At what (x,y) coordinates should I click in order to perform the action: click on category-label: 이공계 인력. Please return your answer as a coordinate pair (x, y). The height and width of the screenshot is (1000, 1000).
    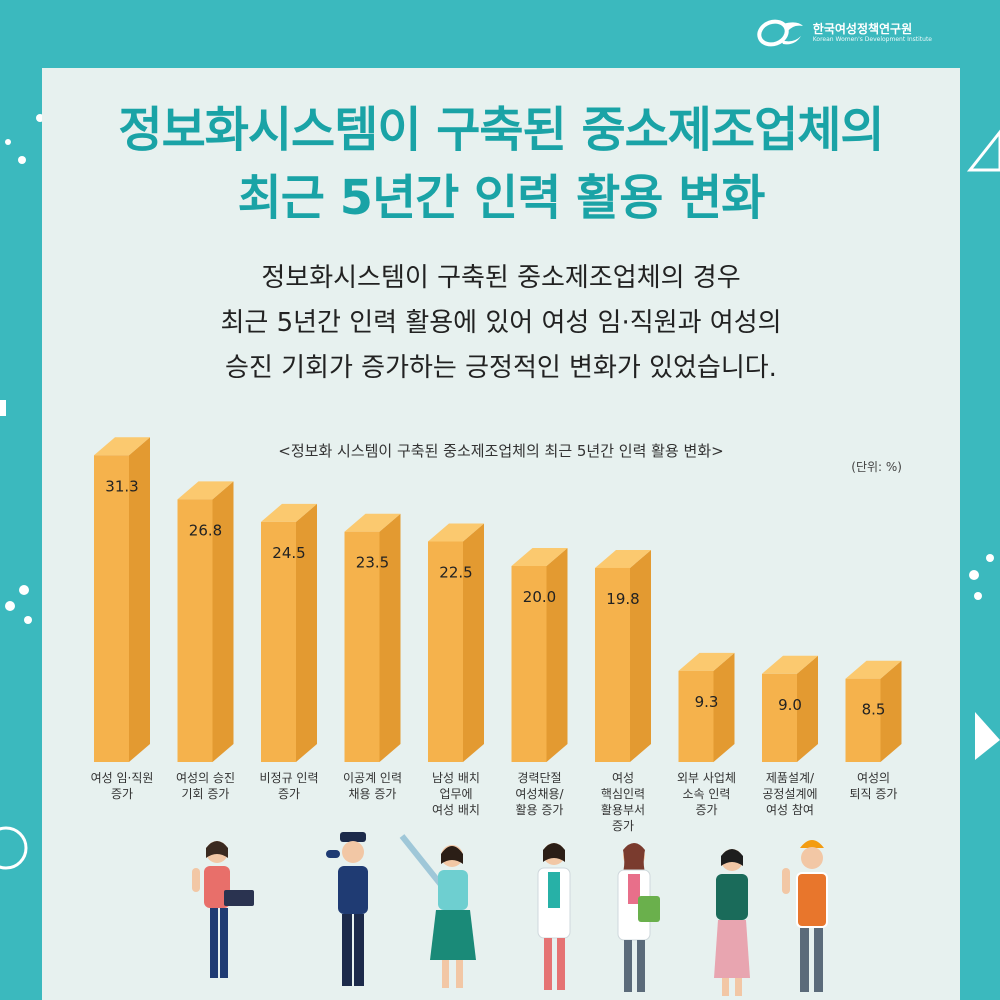
    Looking at the image, I should click on (372, 778).